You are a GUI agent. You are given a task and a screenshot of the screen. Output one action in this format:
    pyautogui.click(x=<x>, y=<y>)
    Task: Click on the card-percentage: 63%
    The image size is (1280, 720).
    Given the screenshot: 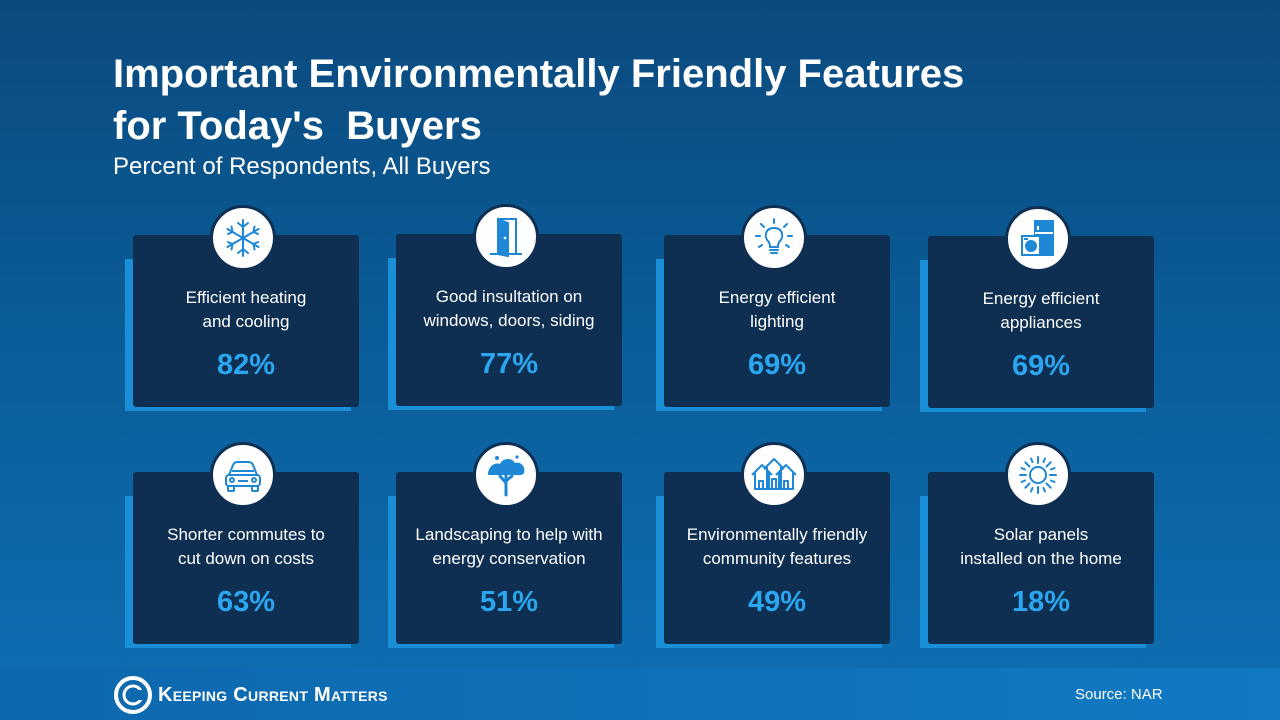 What is the action you would take?
    pyautogui.click(x=246, y=602)
    